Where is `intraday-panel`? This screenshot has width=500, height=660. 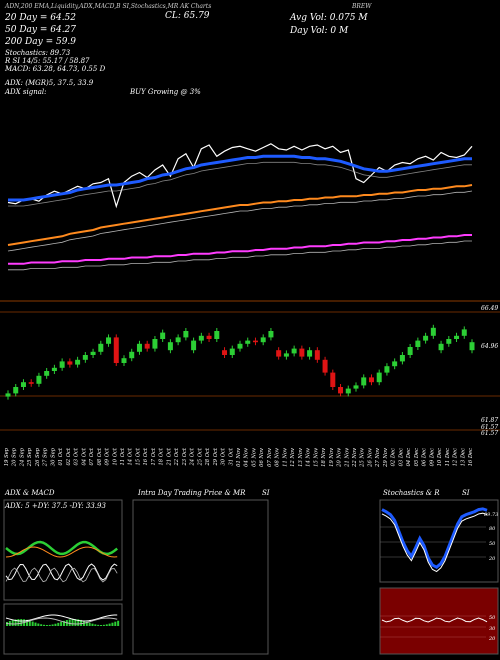
intraday-panel is located at coordinates (200, 577).